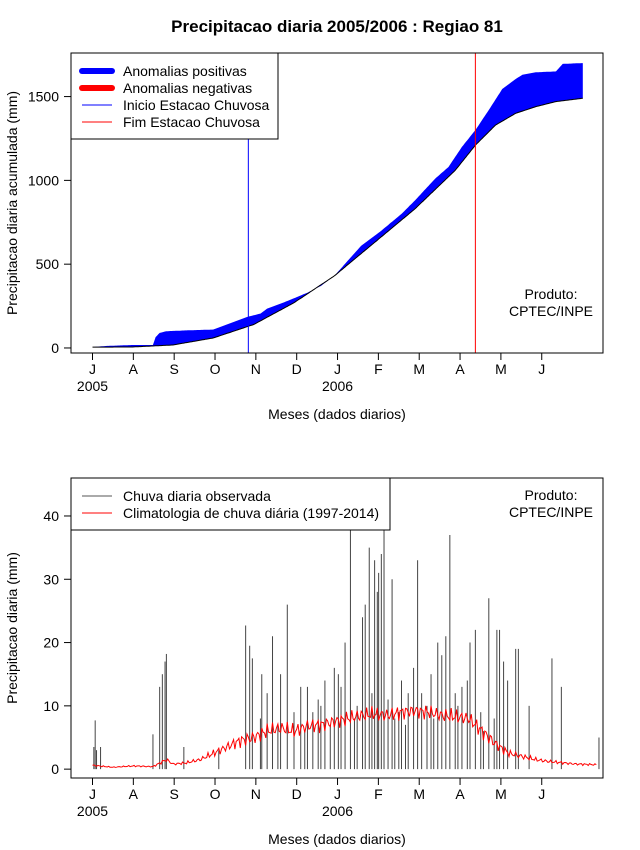 The width and height of the screenshot is (640, 850). I want to click on accumulated-y-axis-label: Precipitacao diaria acumulada (mm), so click(12, 203).